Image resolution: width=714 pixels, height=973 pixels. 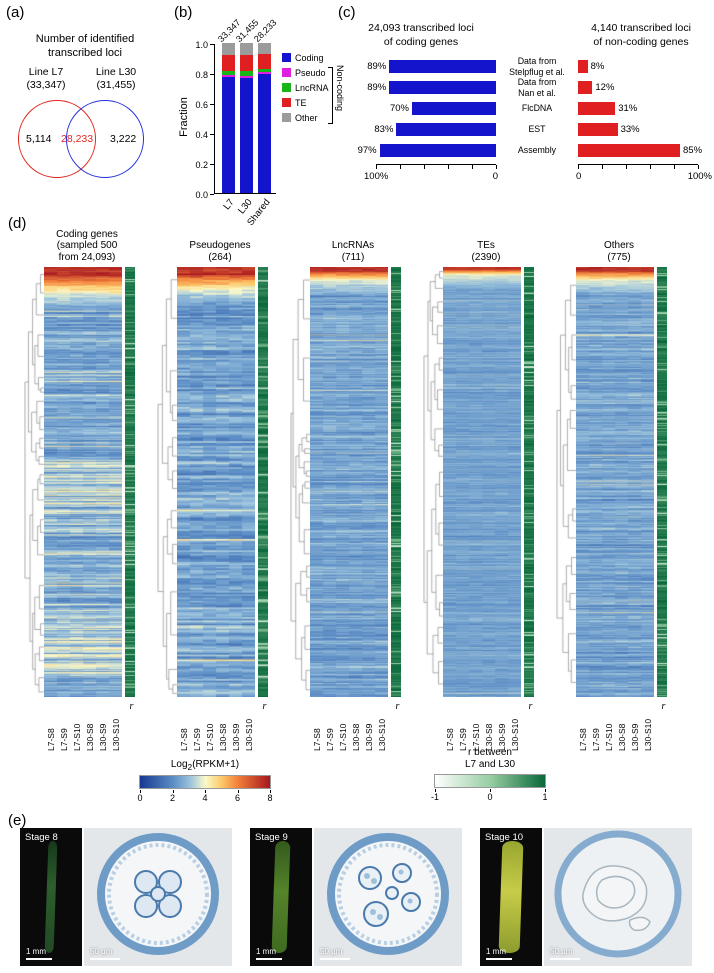 I want to click on stage-image-groups: Stage 8 1 mm 50 µm, so click(x=356, y=897).